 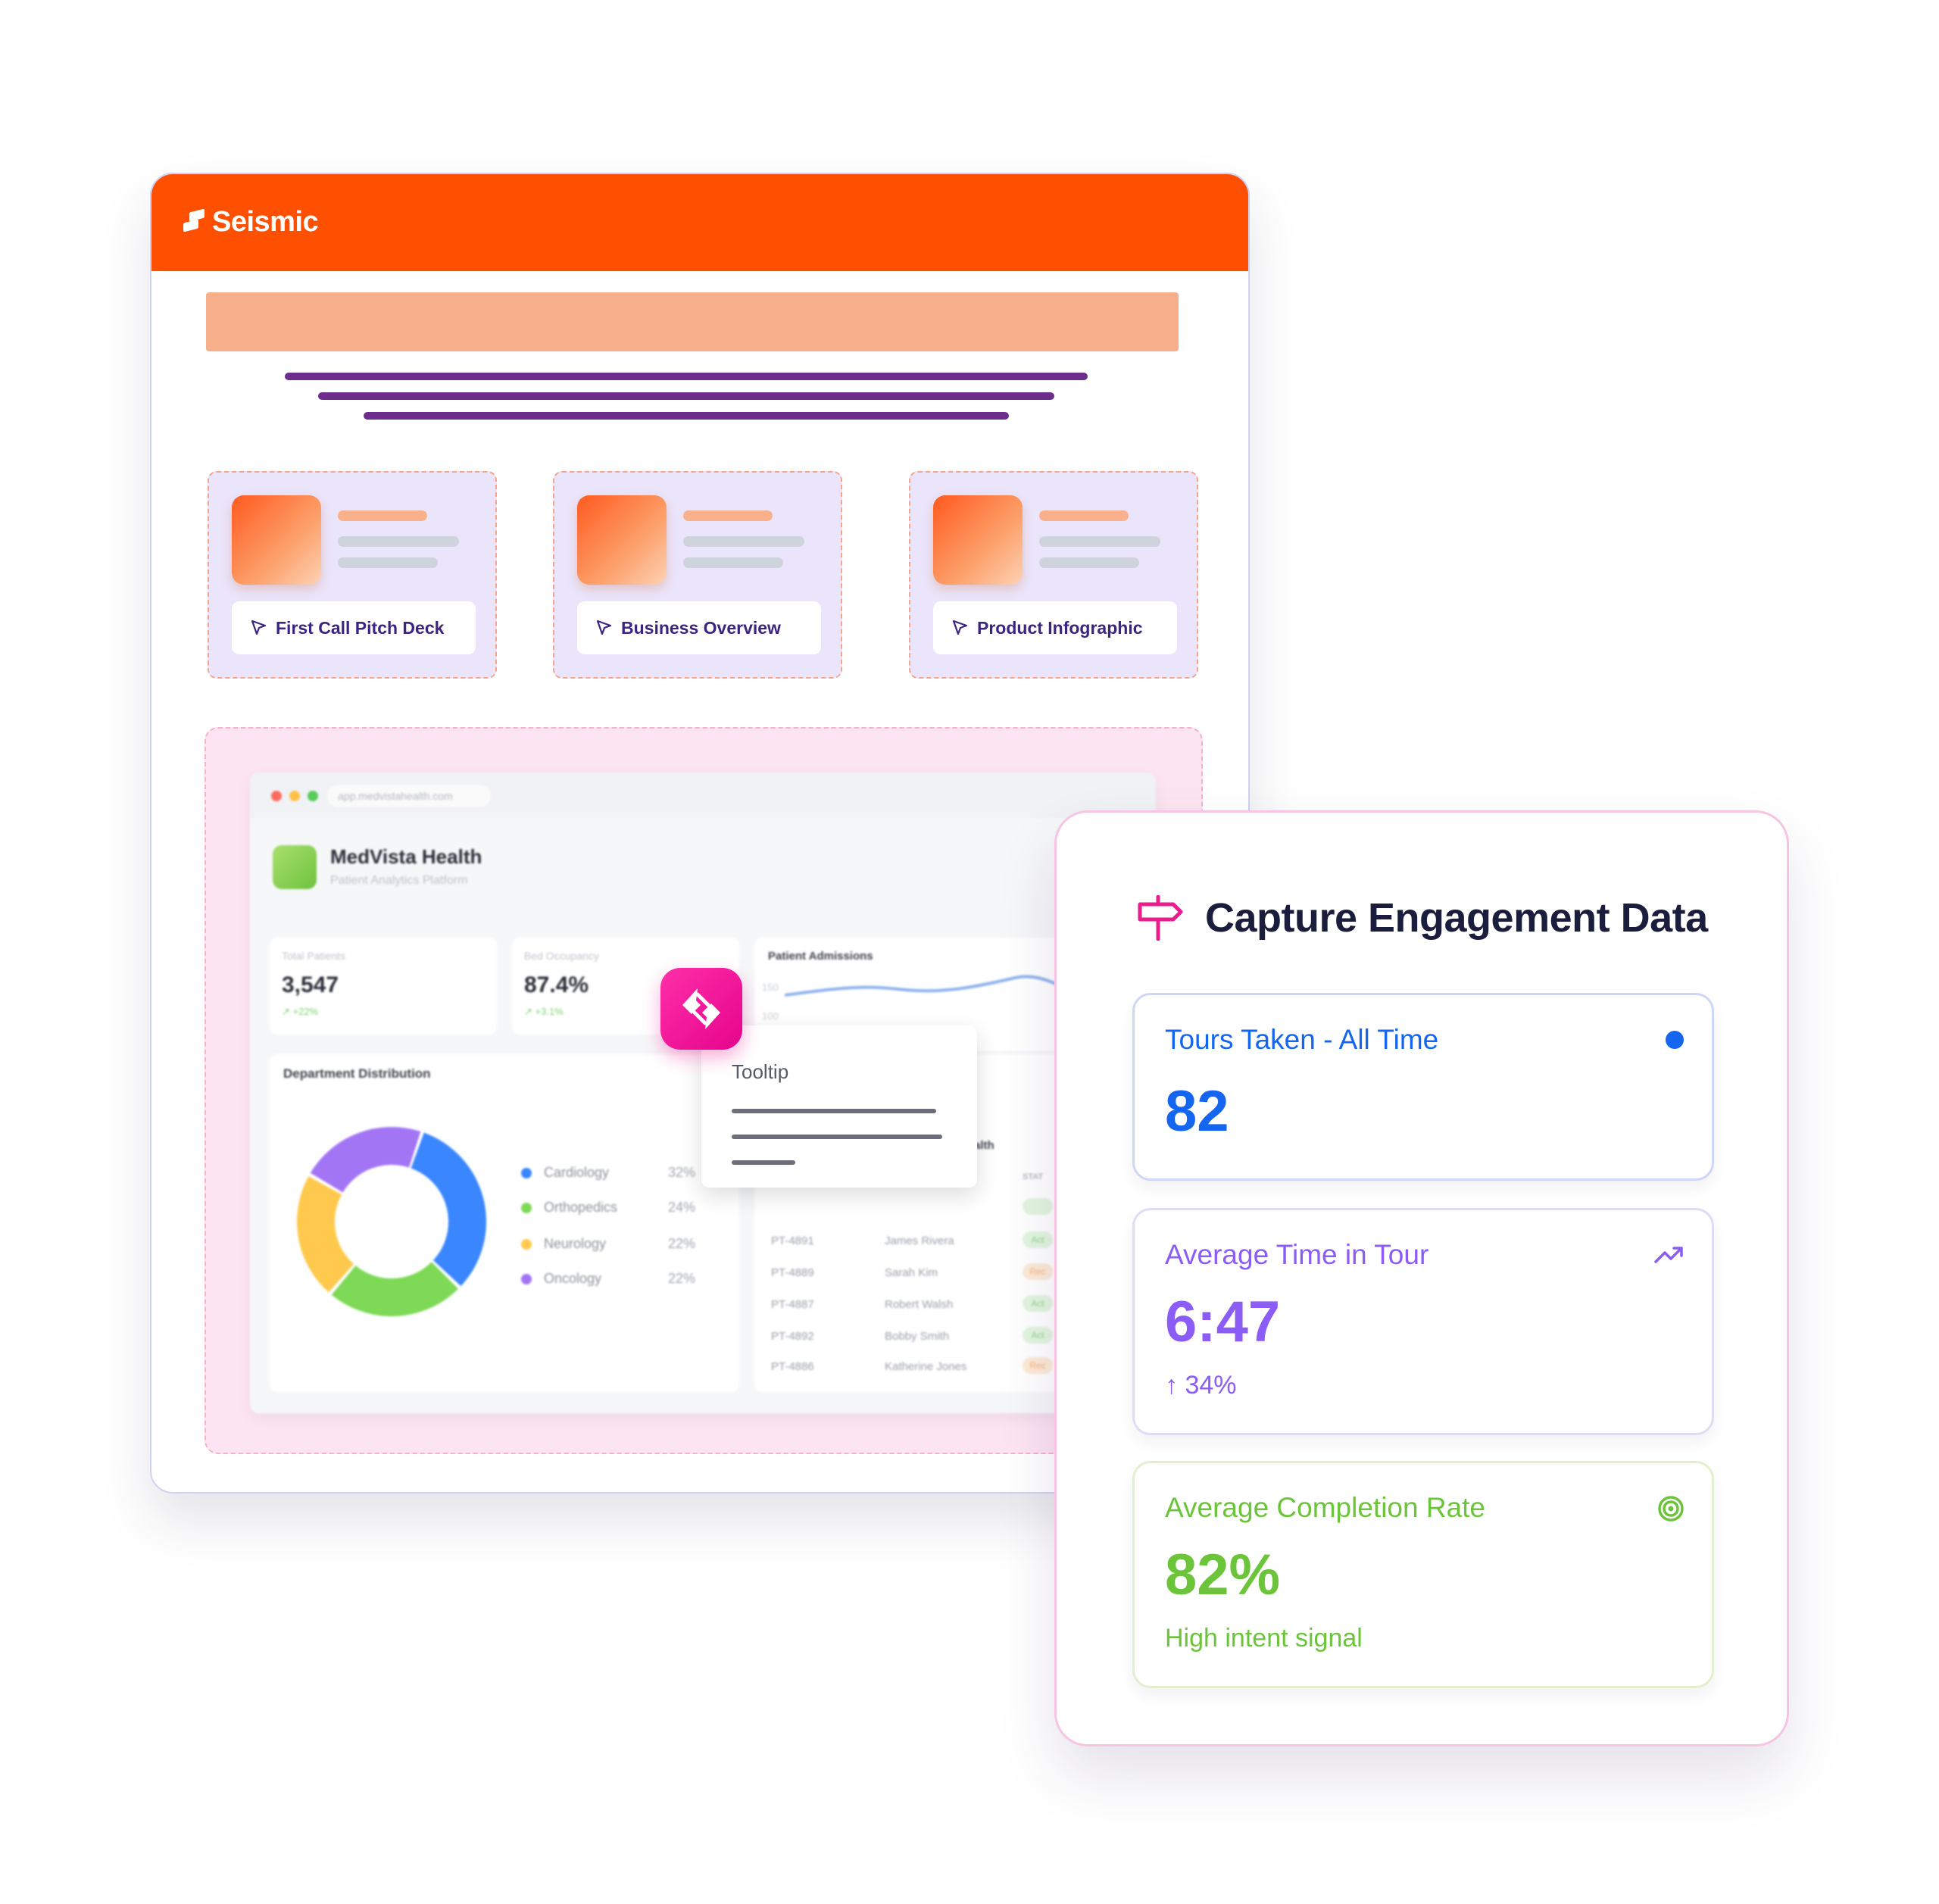 I want to click on donut-slice-cardiology, so click(x=391, y=1221).